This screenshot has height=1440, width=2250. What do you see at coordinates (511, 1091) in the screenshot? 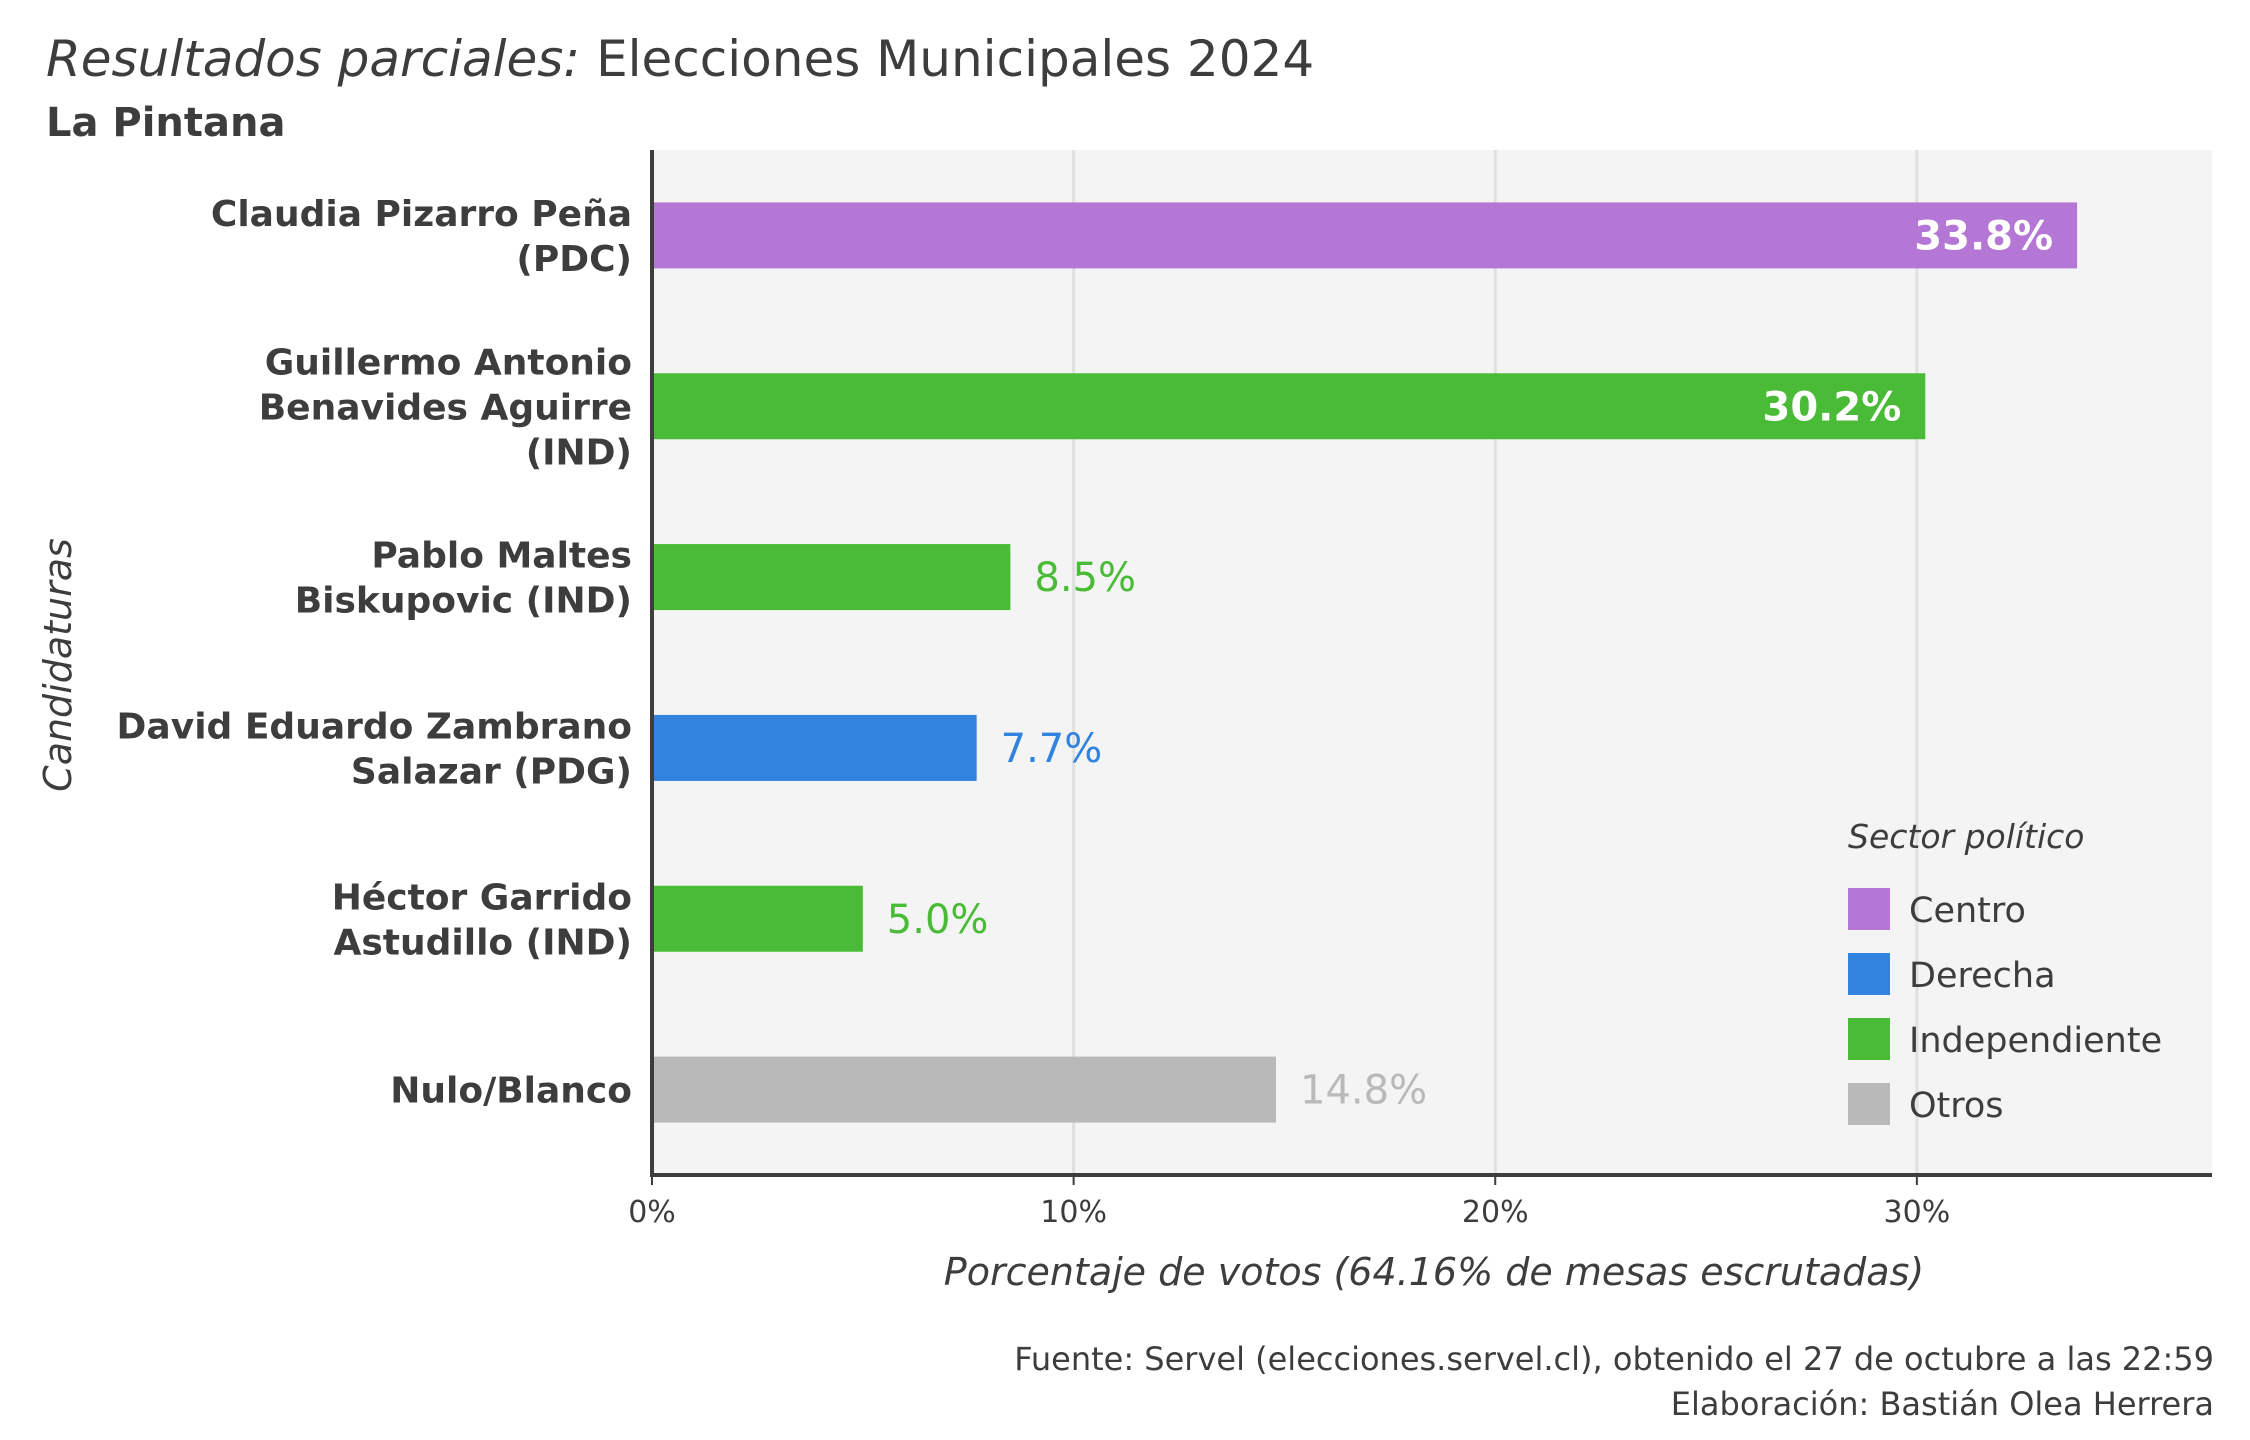
I see `y-tick-label: Nulo/Blanco` at bounding box center [511, 1091].